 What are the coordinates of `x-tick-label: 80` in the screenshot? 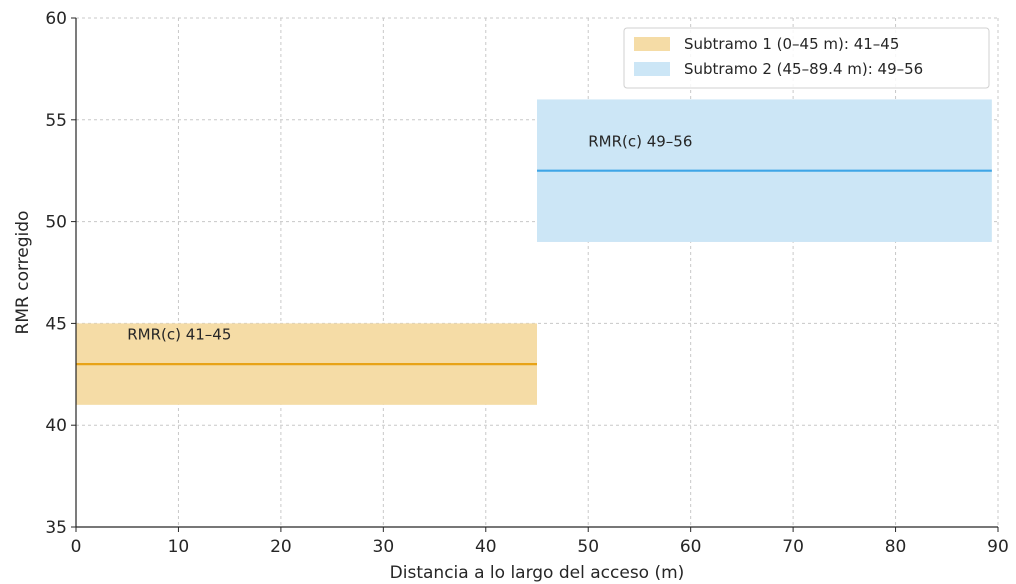 It's located at (896, 547).